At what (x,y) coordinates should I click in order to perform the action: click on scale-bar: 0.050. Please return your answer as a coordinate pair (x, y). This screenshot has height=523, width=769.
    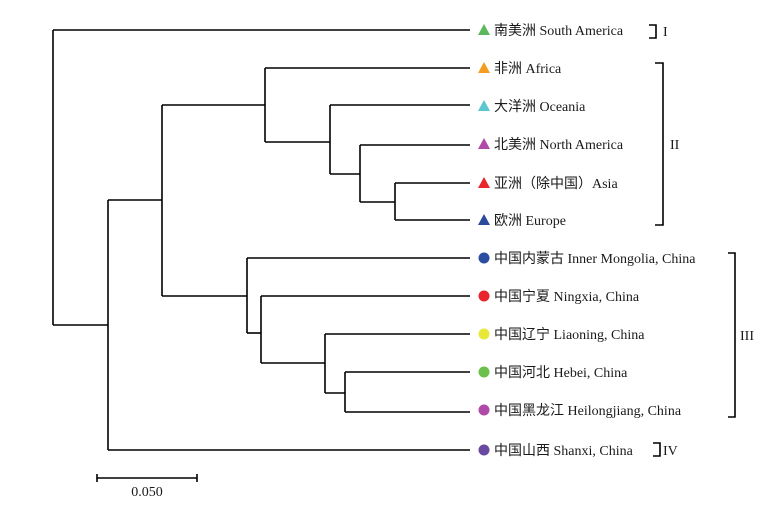
    Looking at the image, I should click on (147, 487).